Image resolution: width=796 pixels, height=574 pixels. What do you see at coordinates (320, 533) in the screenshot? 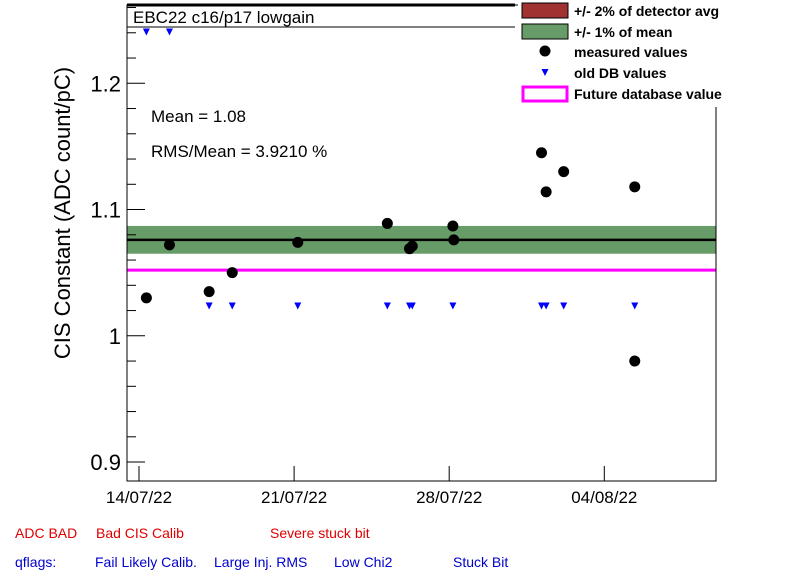
I see `flag-severe-stuck-bit: Severe stuck bit` at bounding box center [320, 533].